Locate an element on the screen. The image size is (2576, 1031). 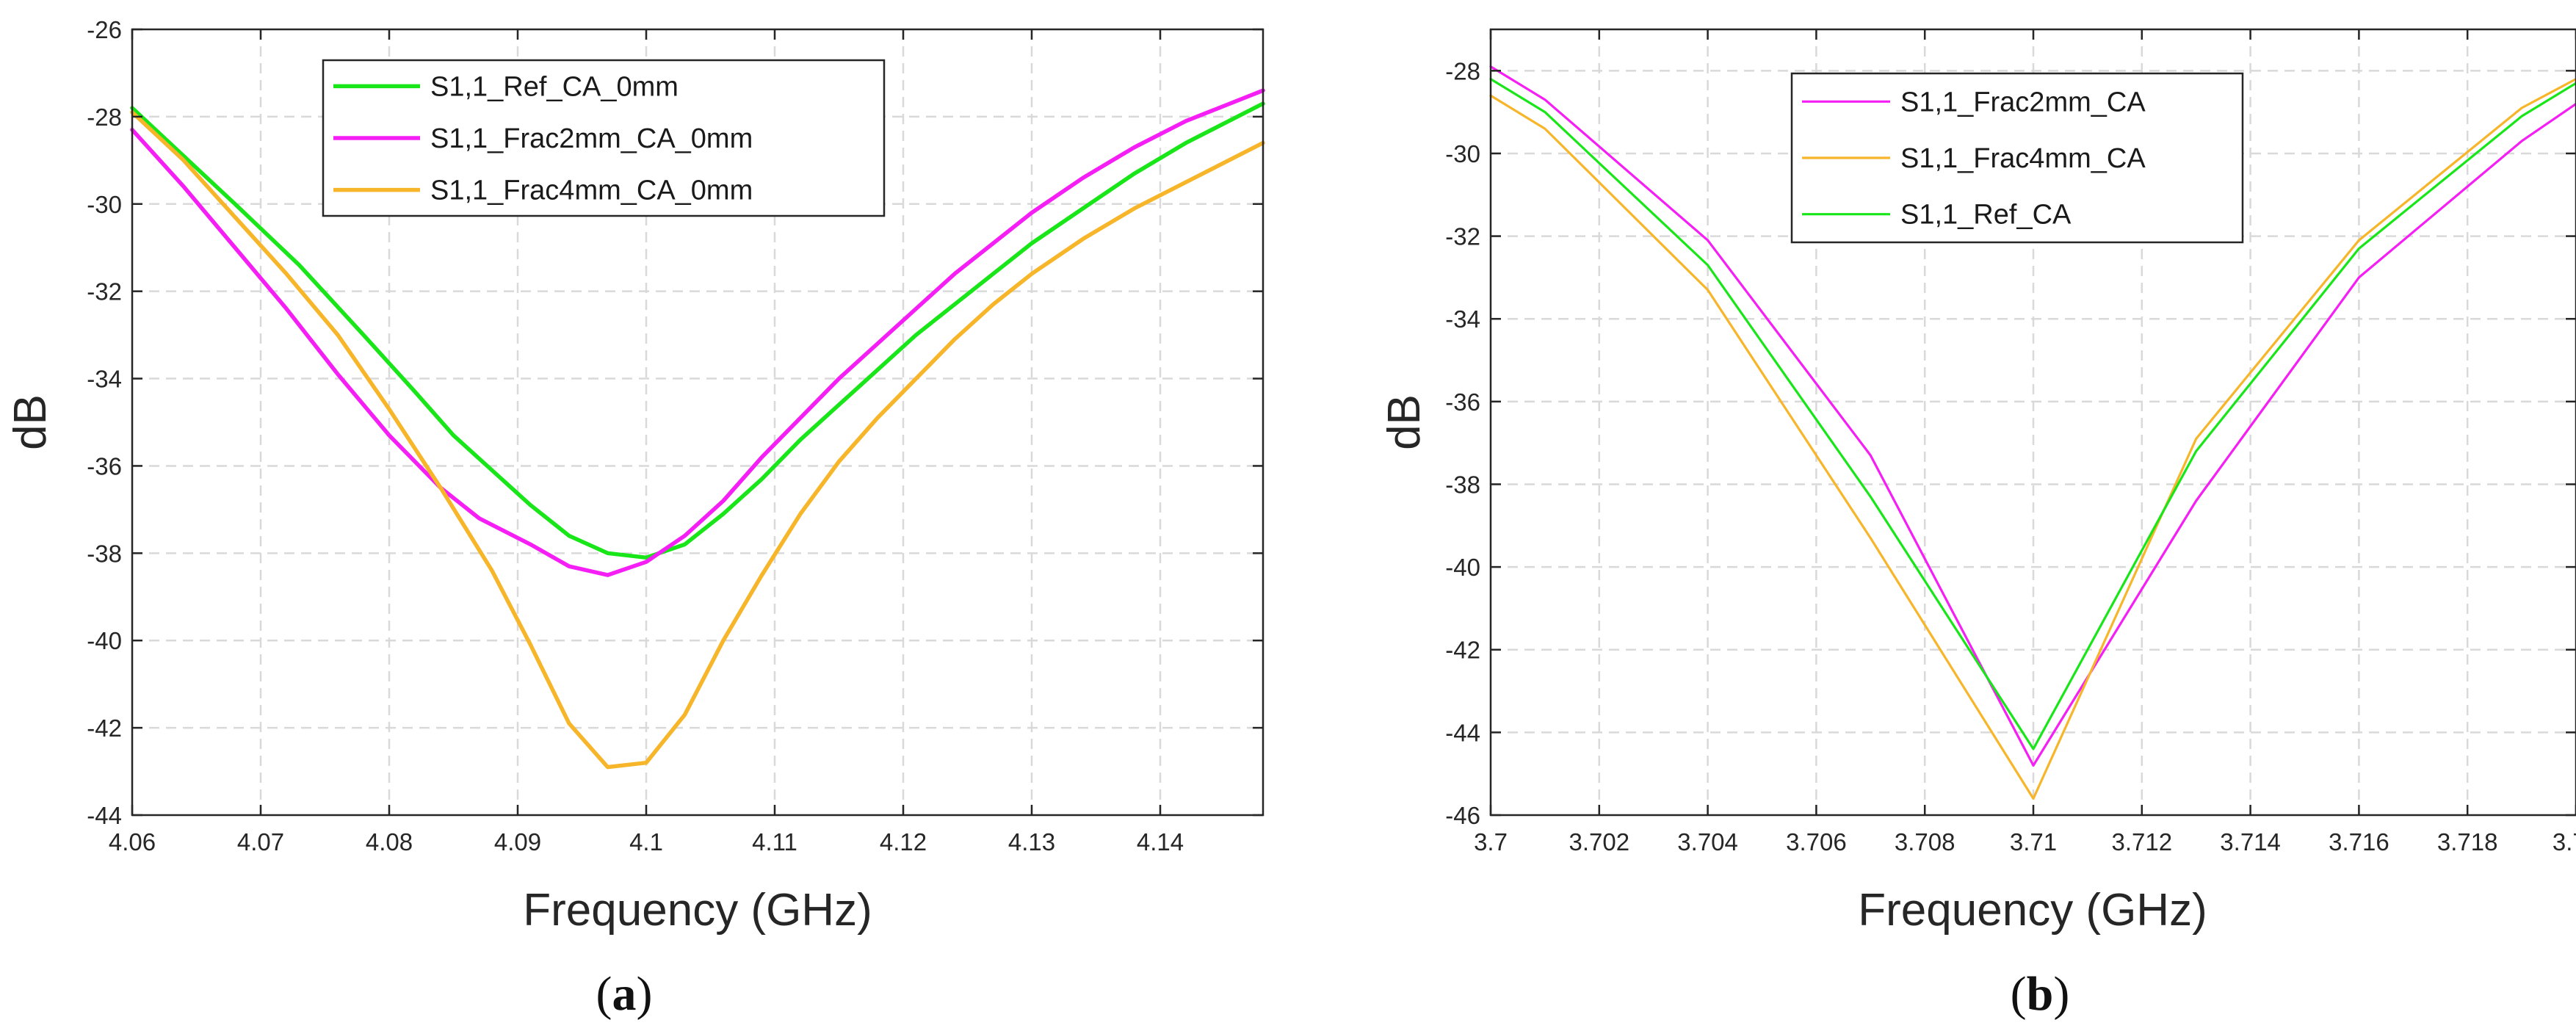
legend-label: S1,1_Frac4mm_CA is located at coordinates (2023, 158).